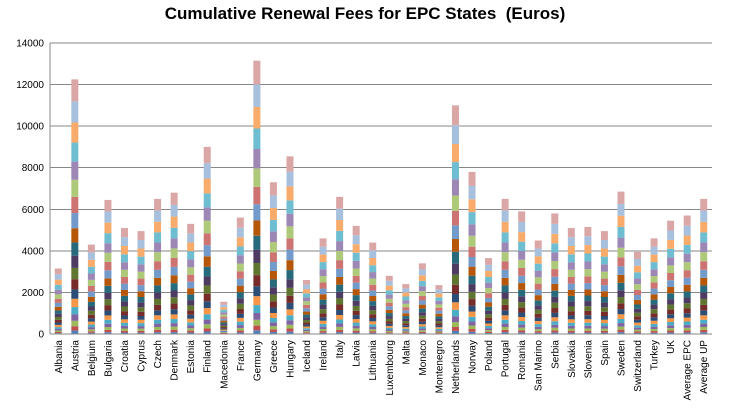  Describe the element at coordinates (33, 210) in the screenshot. I see `y-tick-label: 6000` at that location.